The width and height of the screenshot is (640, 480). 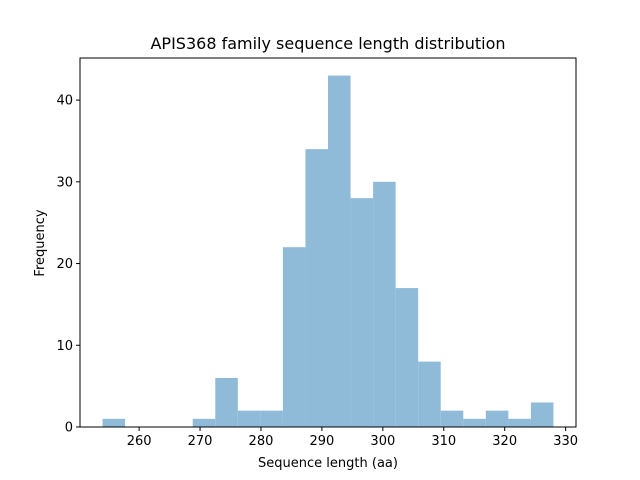 I want to click on x-tick-label: 330, so click(x=565, y=441).